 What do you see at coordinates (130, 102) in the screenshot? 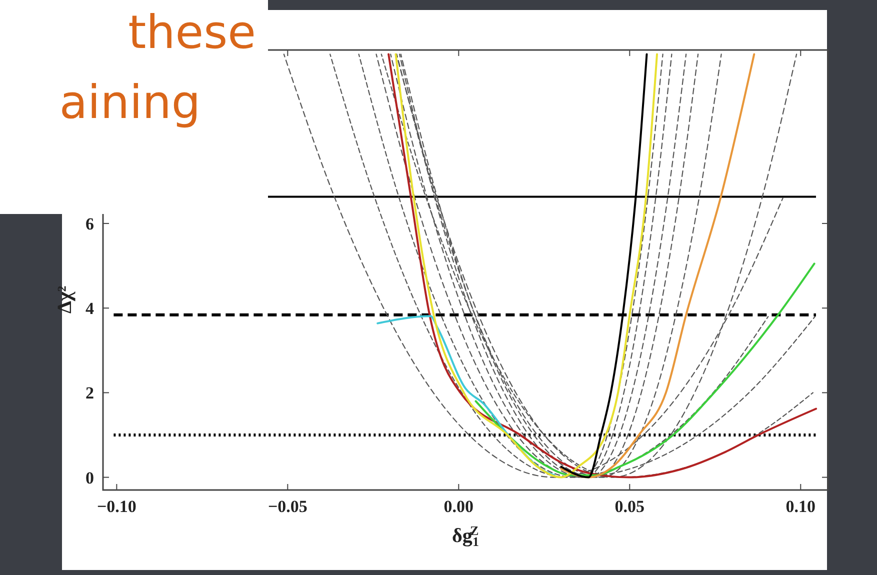
I see `annotation: aining` at bounding box center [130, 102].